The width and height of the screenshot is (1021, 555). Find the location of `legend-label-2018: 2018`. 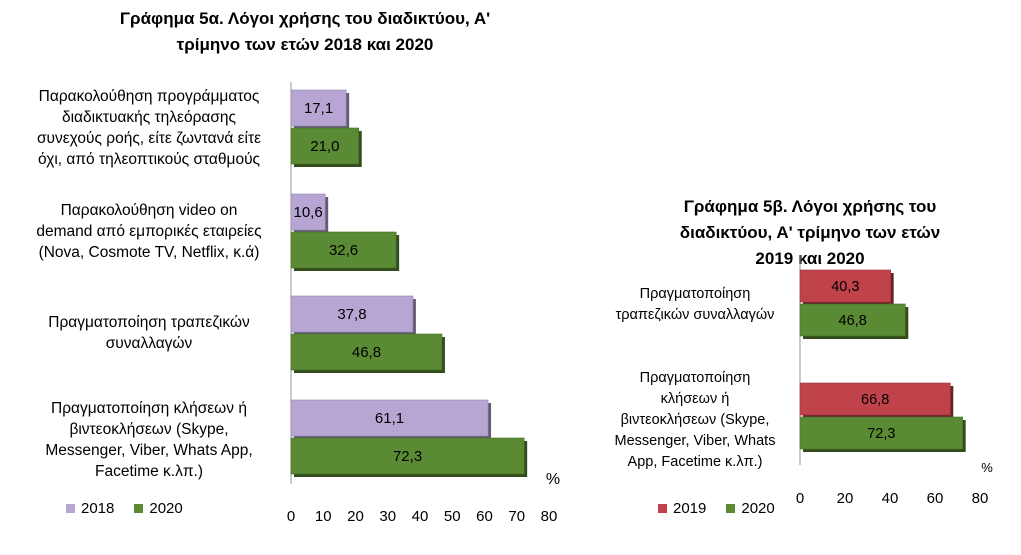

legend-label-2018: 2018 is located at coordinates (98, 508).